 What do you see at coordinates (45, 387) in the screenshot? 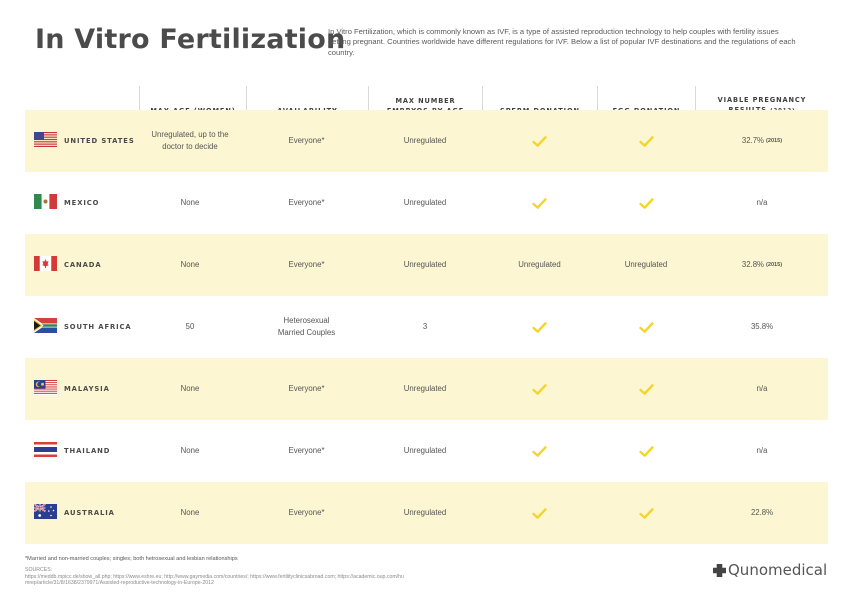
I see `malaysia-flag-icon` at bounding box center [45, 387].